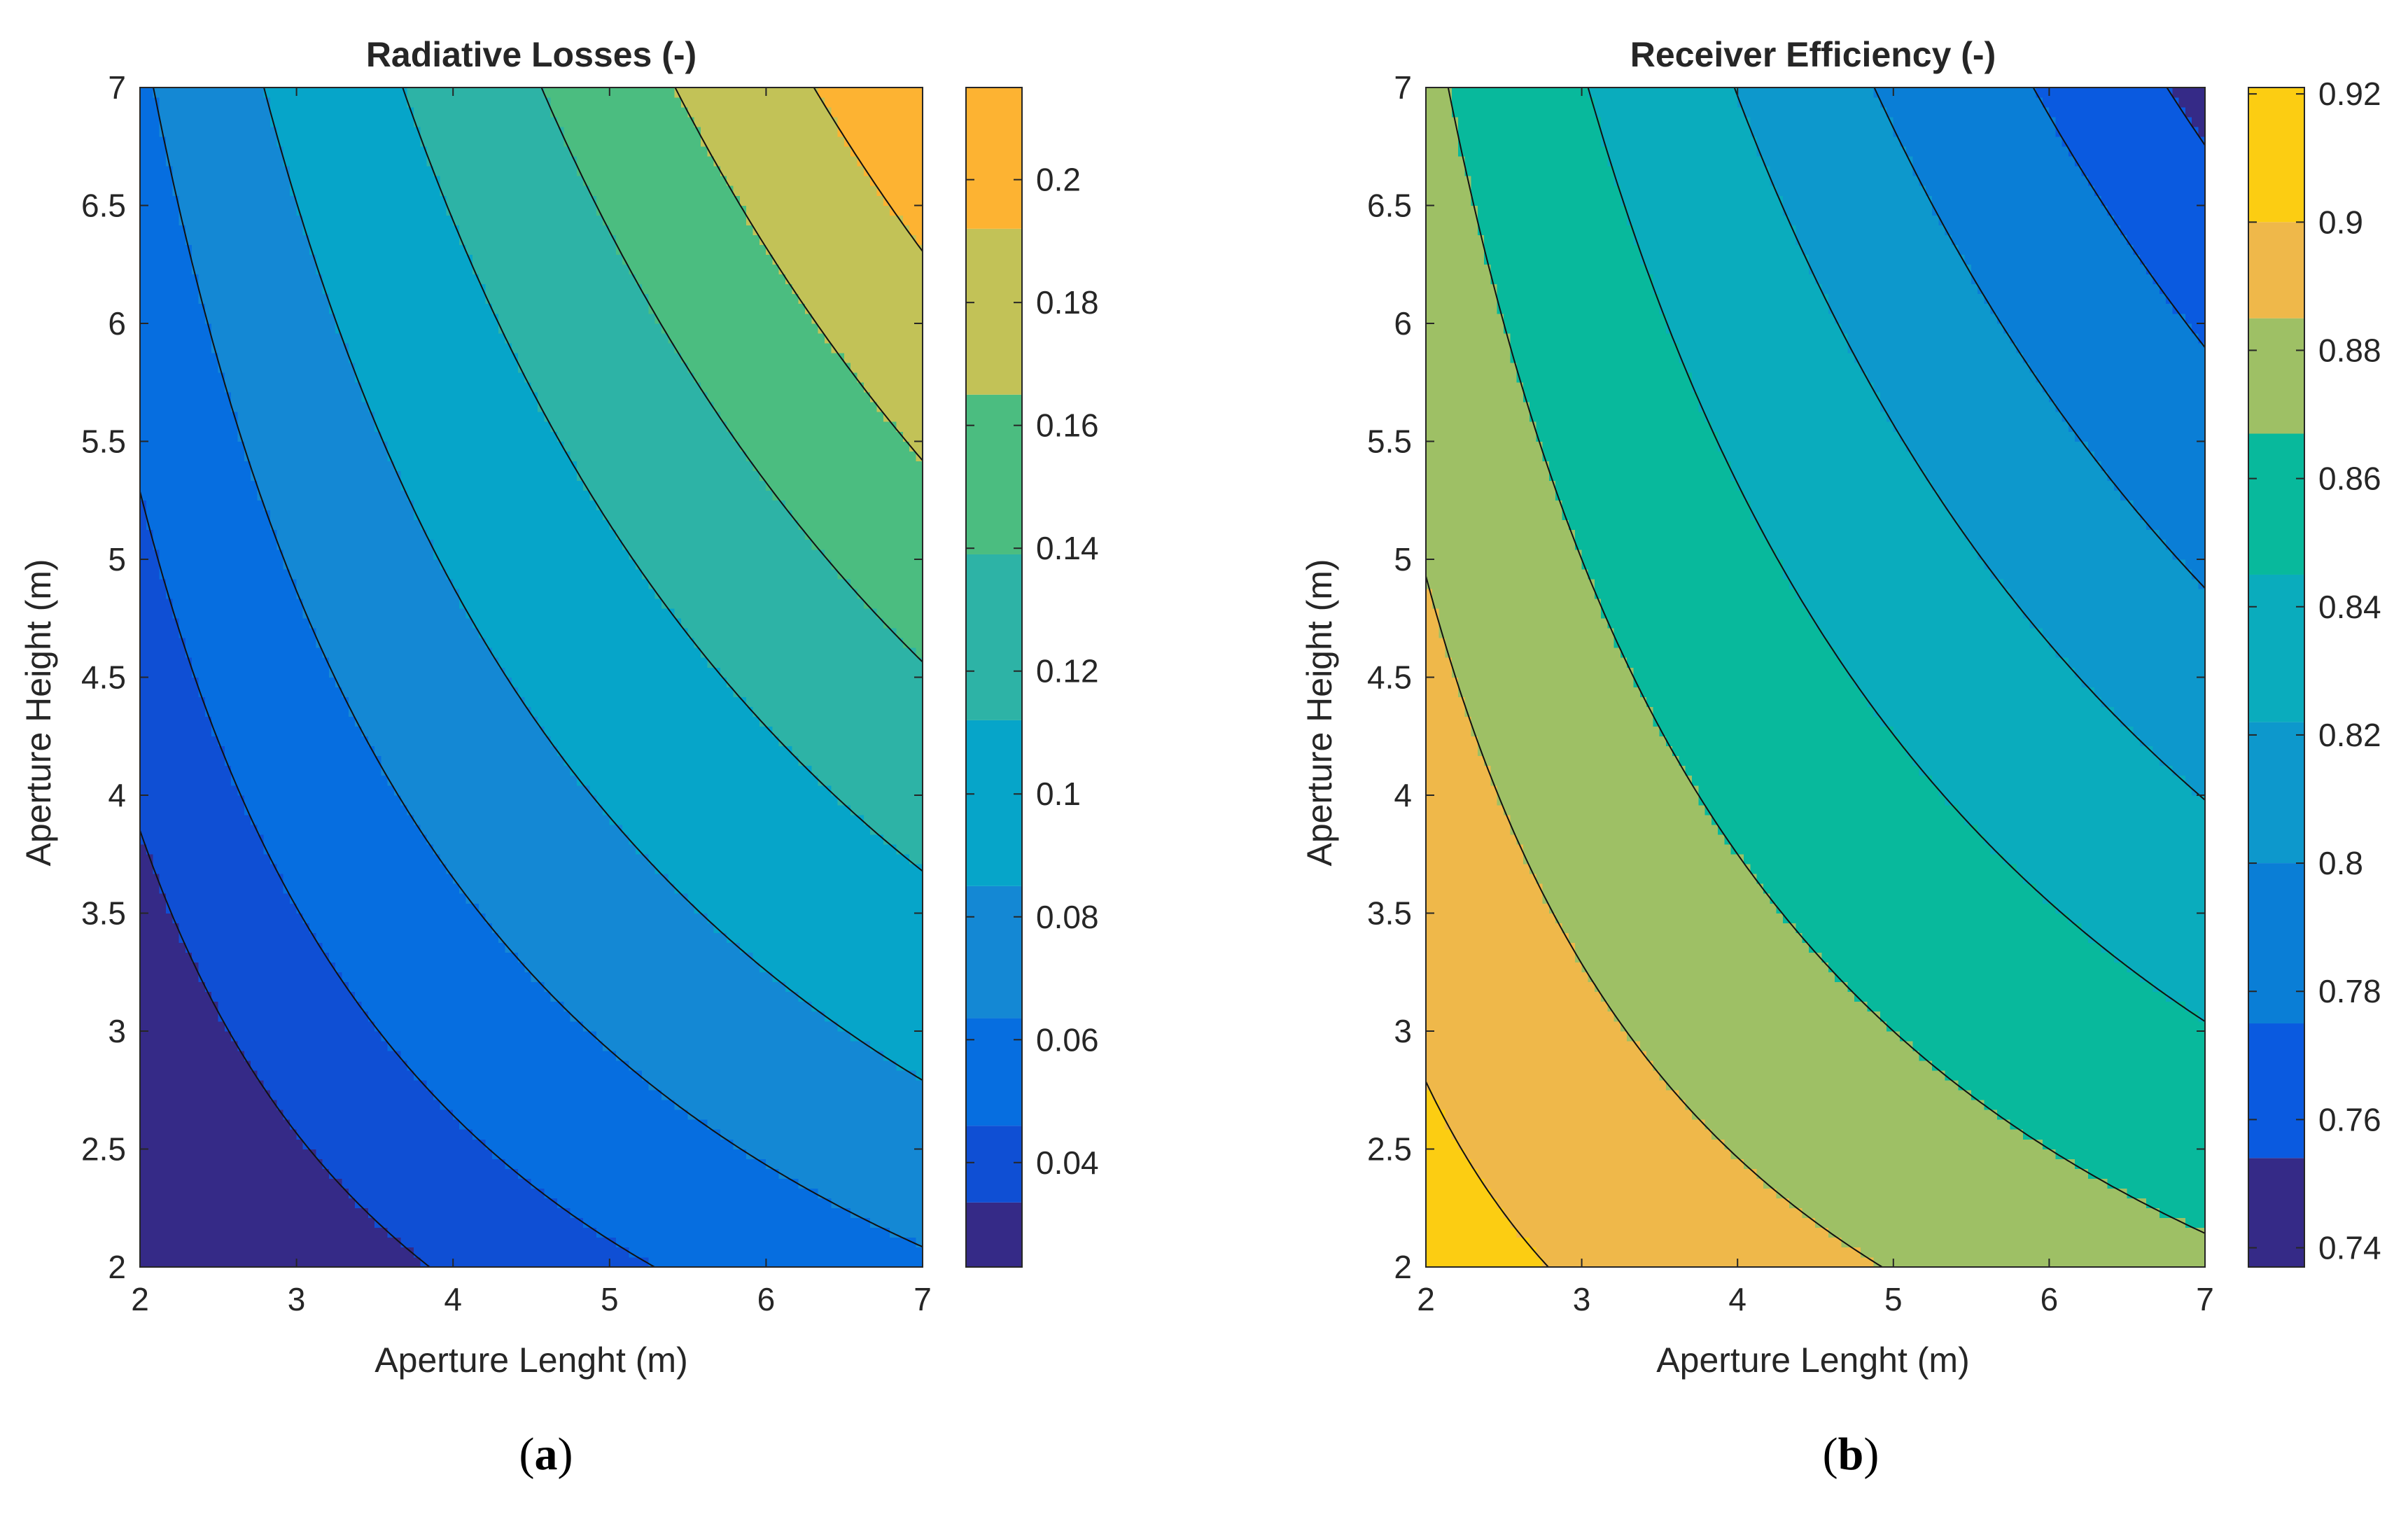 This screenshot has width=2408, height=1533. What do you see at coordinates (2349, 1119) in the screenshot?
I see `colorbar-tick-label-receiver-efficiency-1: 0.76` at bounding box center [2349, 1119].